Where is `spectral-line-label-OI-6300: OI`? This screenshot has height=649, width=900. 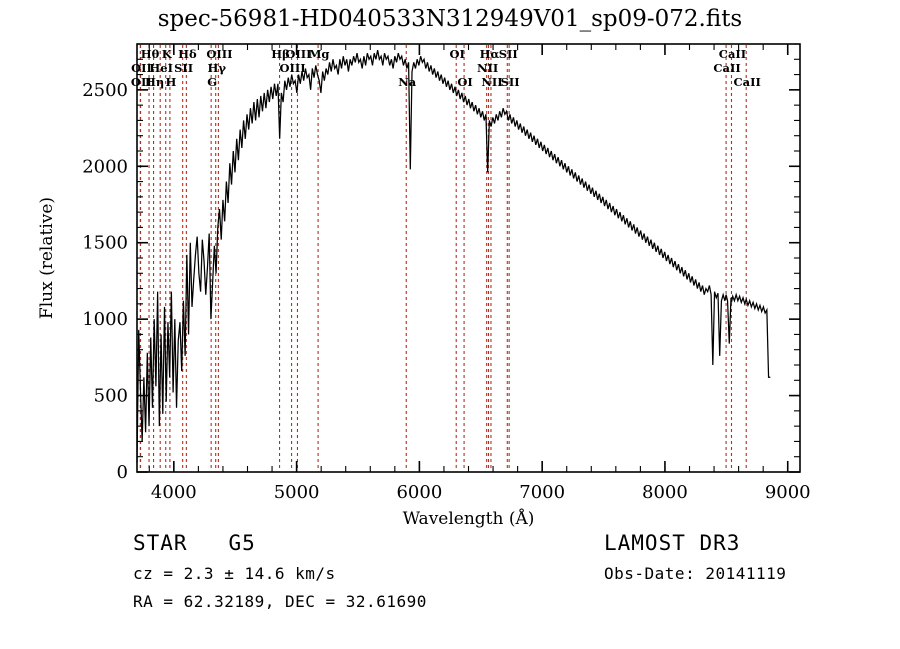
spectral-line-label-OI-6300: OI is located at coordinates (457, 54).